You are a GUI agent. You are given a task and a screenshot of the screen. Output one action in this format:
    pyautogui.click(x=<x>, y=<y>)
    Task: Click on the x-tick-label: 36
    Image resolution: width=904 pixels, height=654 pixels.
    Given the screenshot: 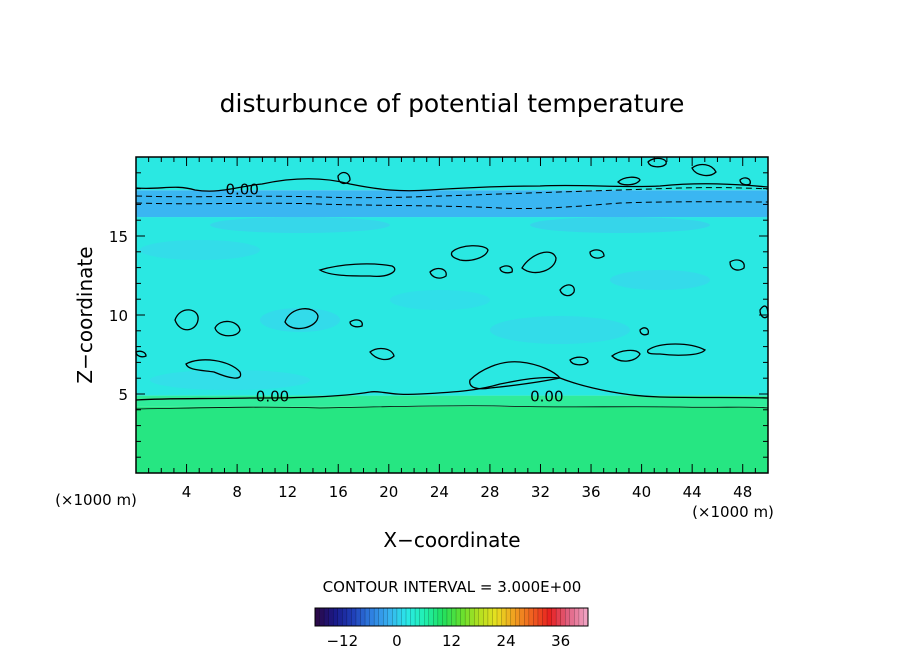 What is the action you would take?
    pyautogui.click(x=590, y=492)
    